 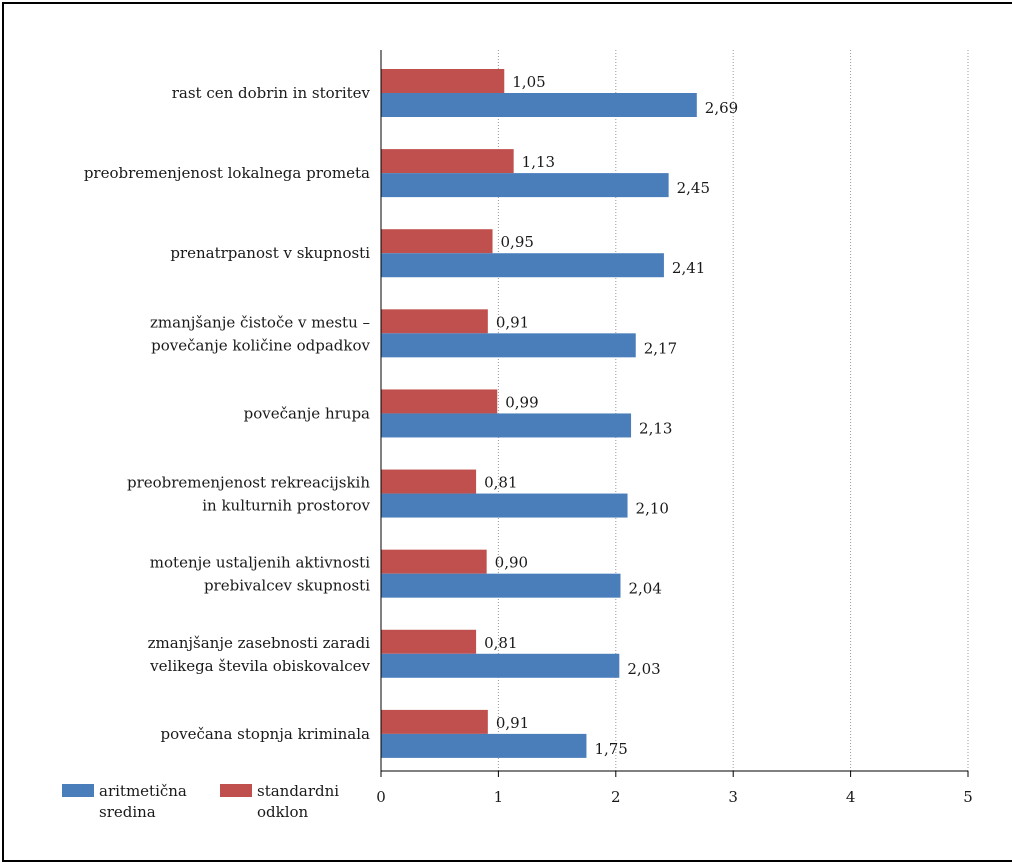 What do you see at coordinates (227, 173) in the screenshot?
I see `category-label-1: preobremenjenost lokalnega prometa` at bounding box center [227, 173].